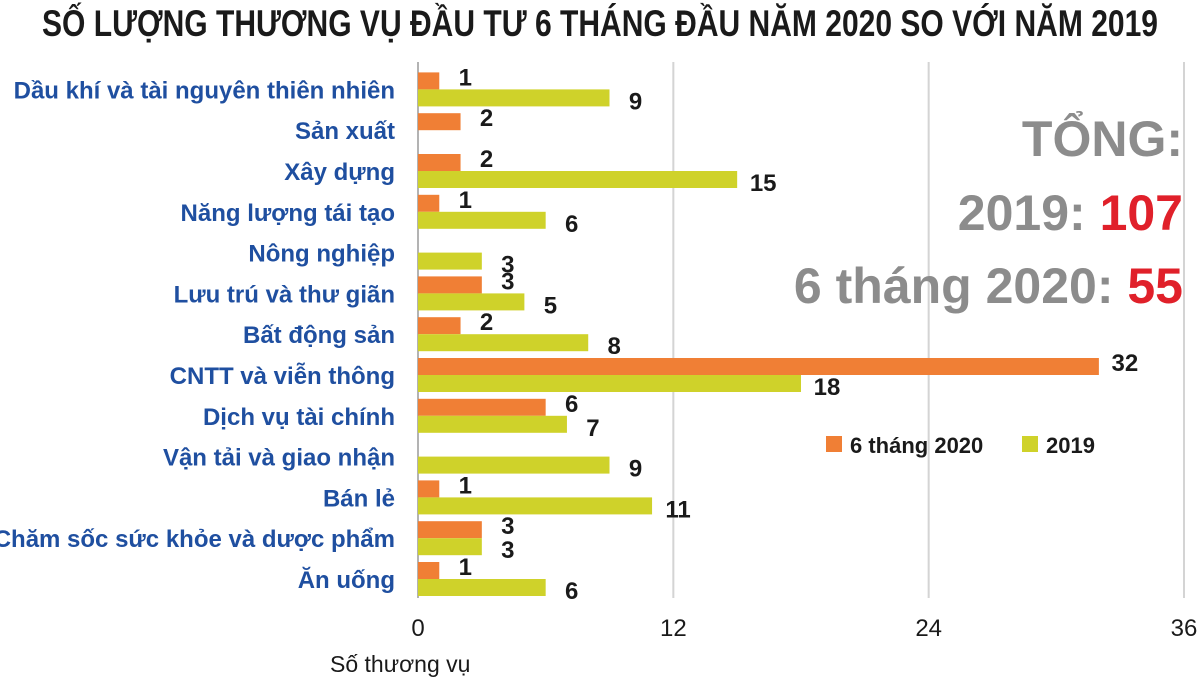  What do you see at coordinates (928, 628) in the screenshot?
I see `x-tick-label: 24` at bounding box center [928, 628].